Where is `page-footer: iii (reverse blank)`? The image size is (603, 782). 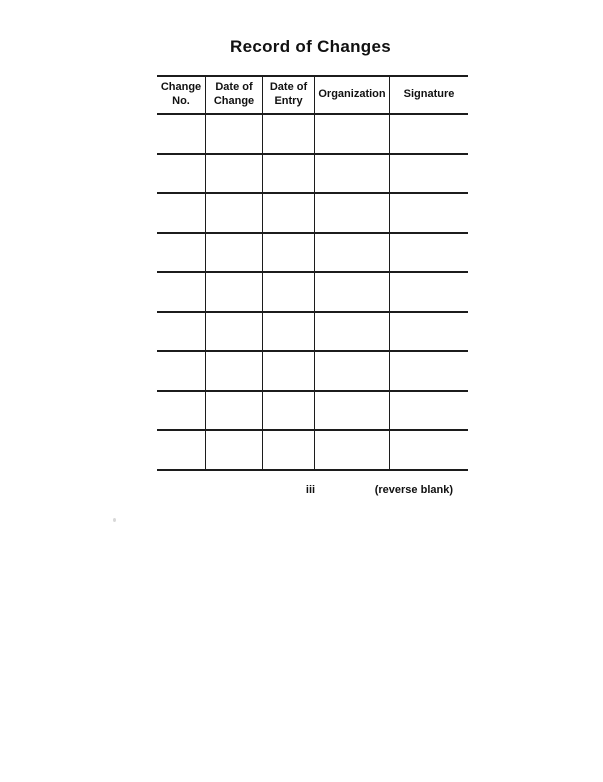
page-footer: iii (reverse blank) is located at coordinates (310, 490).